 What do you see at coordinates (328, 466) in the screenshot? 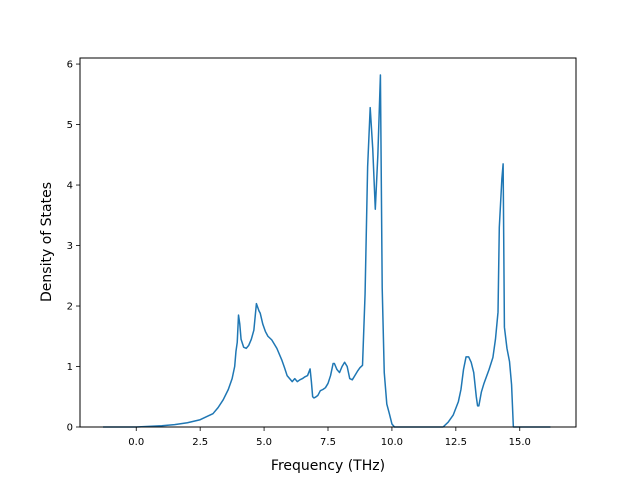
I see `x-axis-label: Frequency (THz)` at bounding box center [328, 466].